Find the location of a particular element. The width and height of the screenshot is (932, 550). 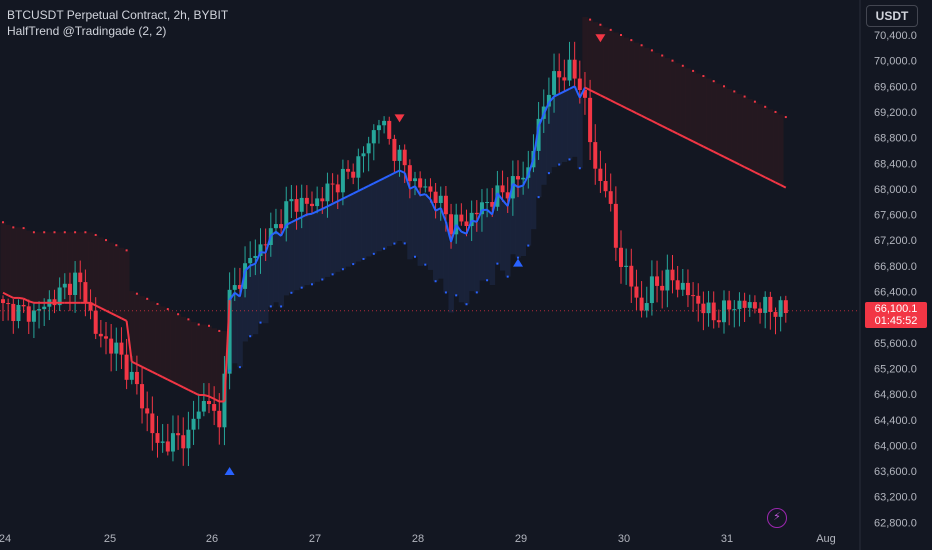

time-axis: 24 25 26 27 28 29 30 31 Aug is located at coordinates (418, 539).